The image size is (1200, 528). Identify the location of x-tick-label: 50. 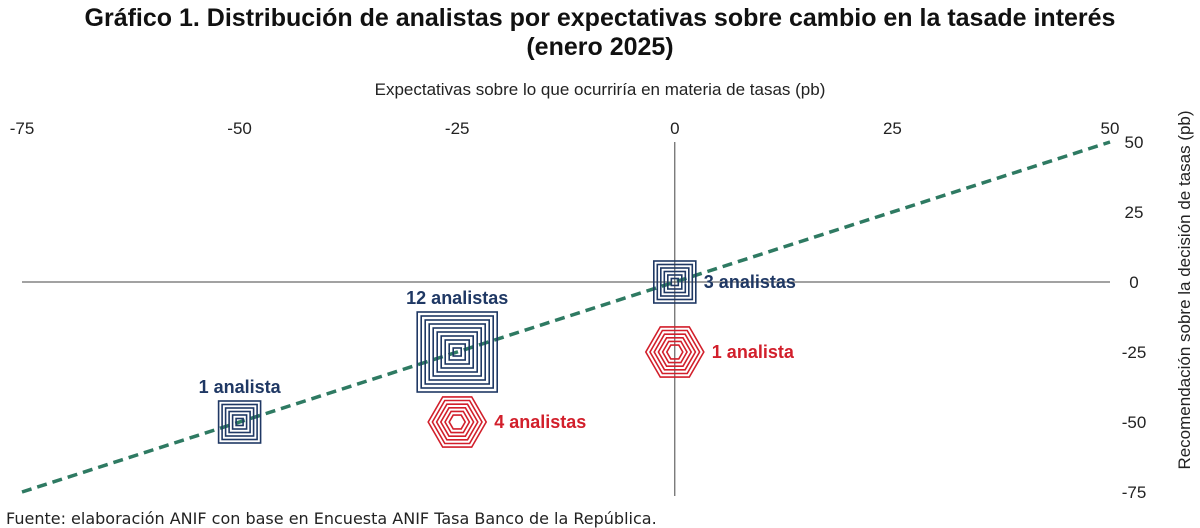
(1110, 128).